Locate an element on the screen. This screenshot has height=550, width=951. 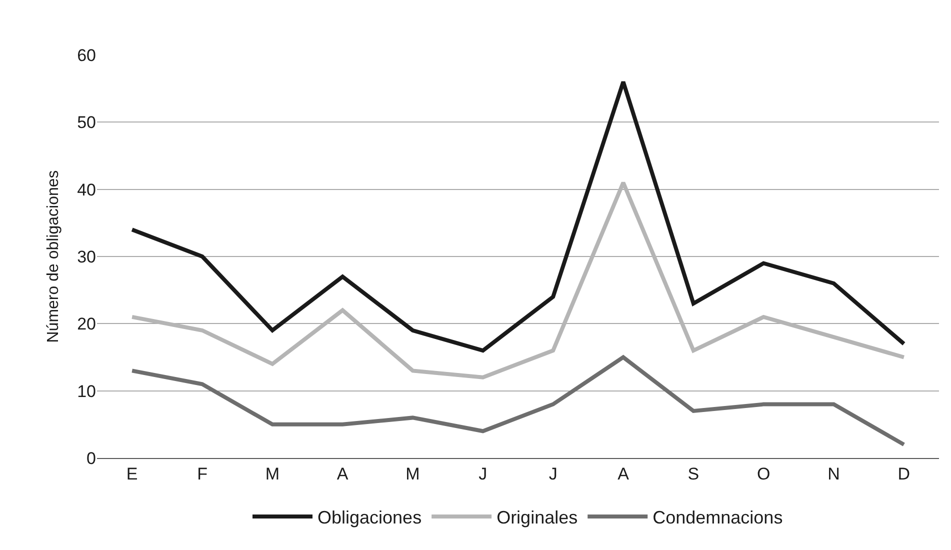
x-tick-label: O is located at coordinates (763, 474).